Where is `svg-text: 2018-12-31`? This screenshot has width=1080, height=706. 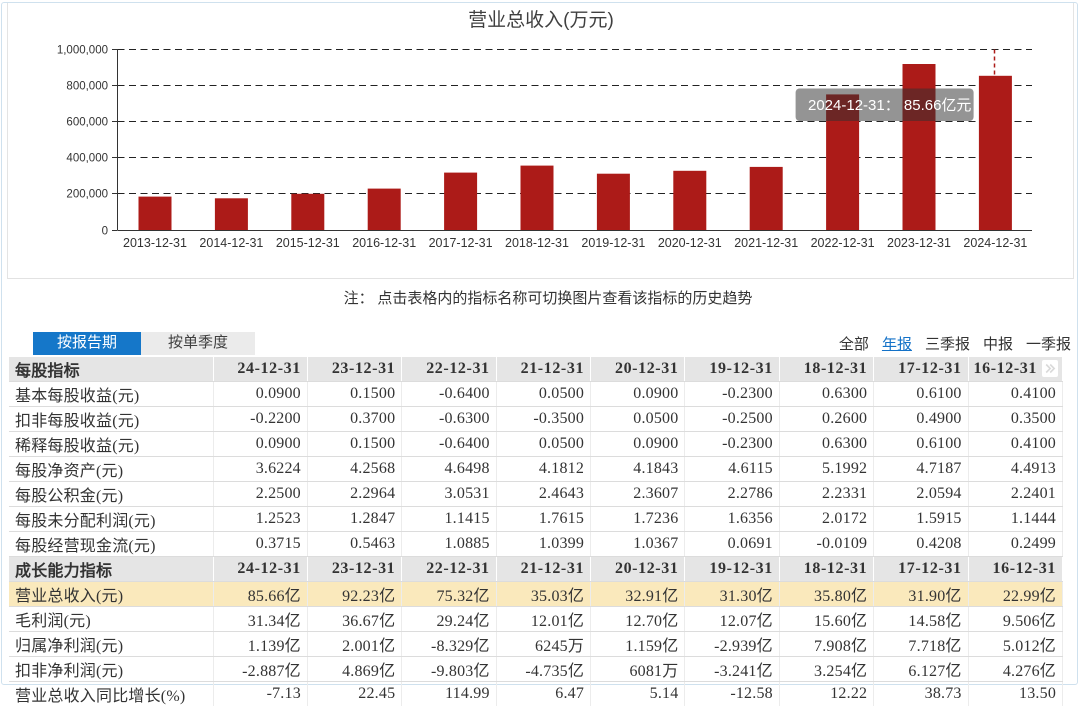 svg-text: 2018-12-31 is located at coordinates (537, 243).